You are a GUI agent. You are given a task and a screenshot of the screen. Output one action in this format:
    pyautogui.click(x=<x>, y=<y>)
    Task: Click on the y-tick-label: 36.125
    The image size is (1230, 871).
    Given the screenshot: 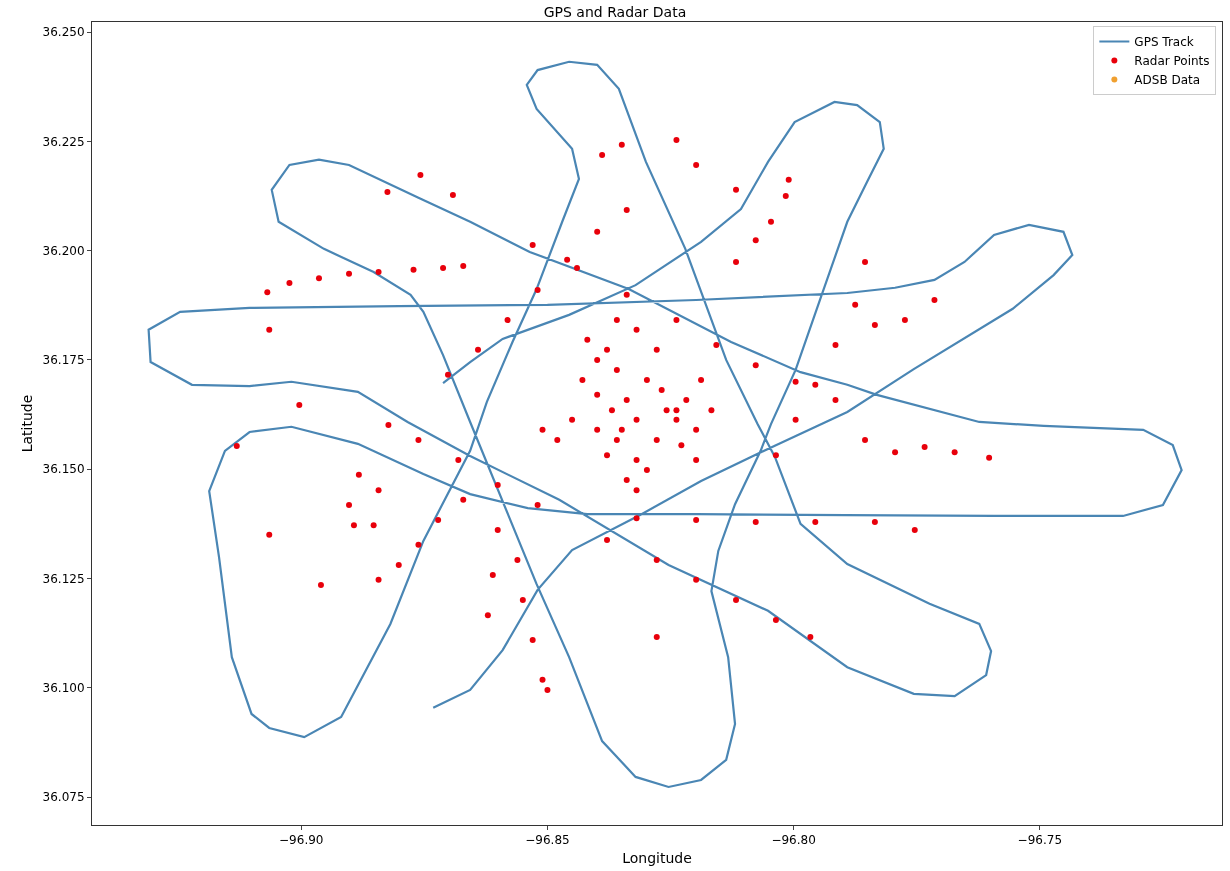 What is the action you would take?
    pyautogui.click(x=63, y=578)
    